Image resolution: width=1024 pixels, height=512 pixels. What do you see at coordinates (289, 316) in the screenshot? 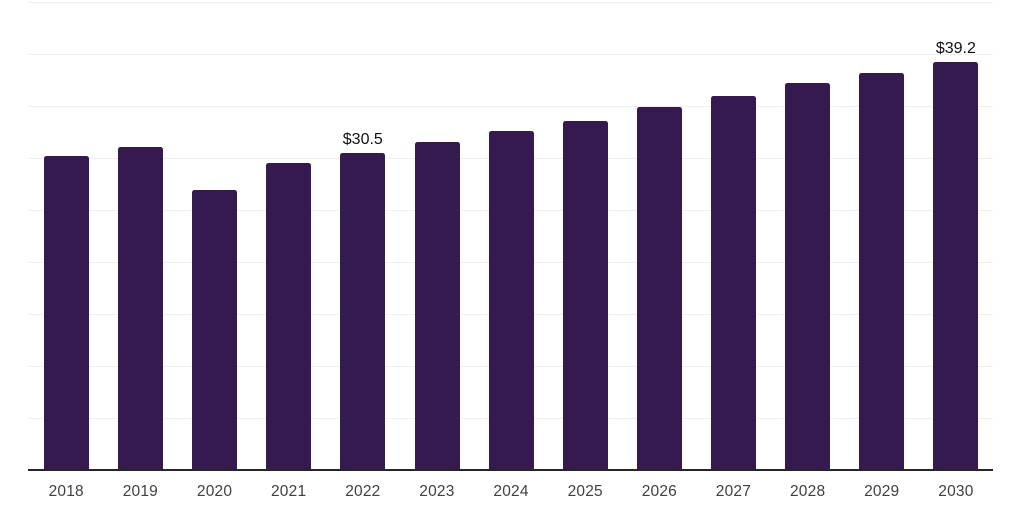
I see `bar-2021` at bounding box center [289, 316].